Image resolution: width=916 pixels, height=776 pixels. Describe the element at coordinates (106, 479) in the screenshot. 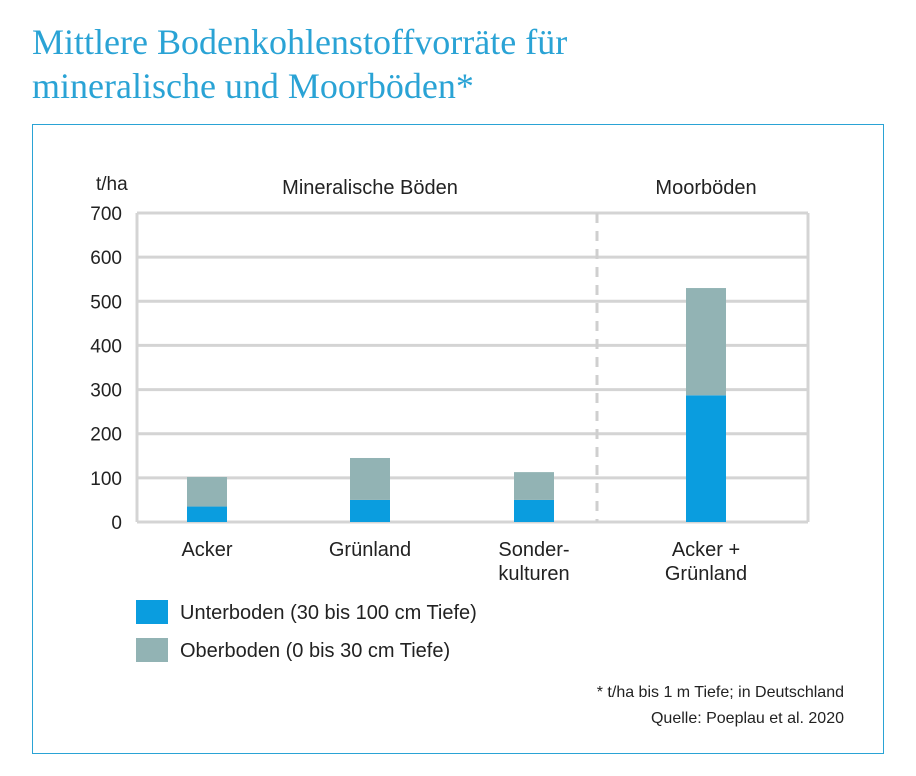

I see `y-tick-label: 100` at that location.